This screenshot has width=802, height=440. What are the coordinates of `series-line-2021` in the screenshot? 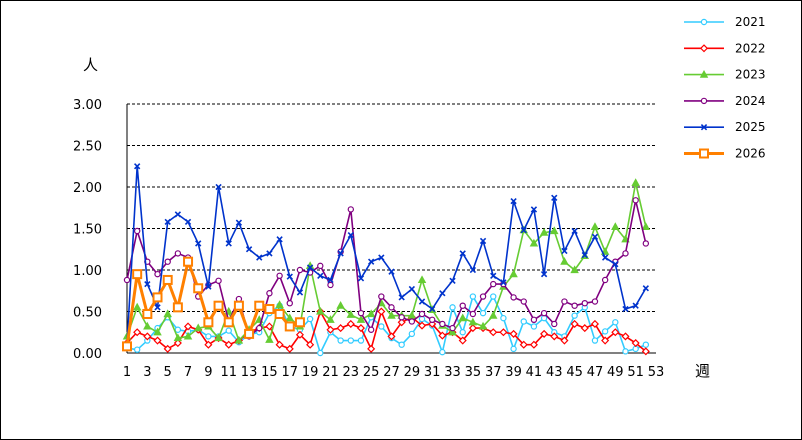 It's located at (386, 324).